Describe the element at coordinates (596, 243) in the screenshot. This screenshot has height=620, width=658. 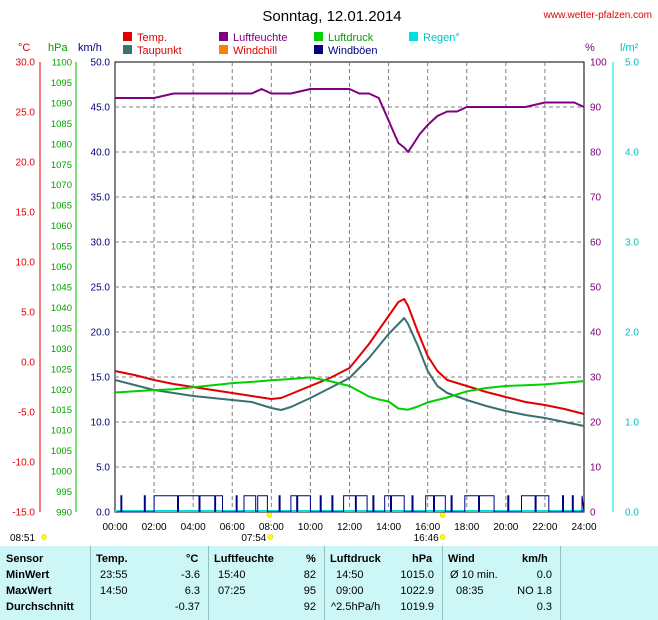
I see `humidity-tick-label: 60` at that location.